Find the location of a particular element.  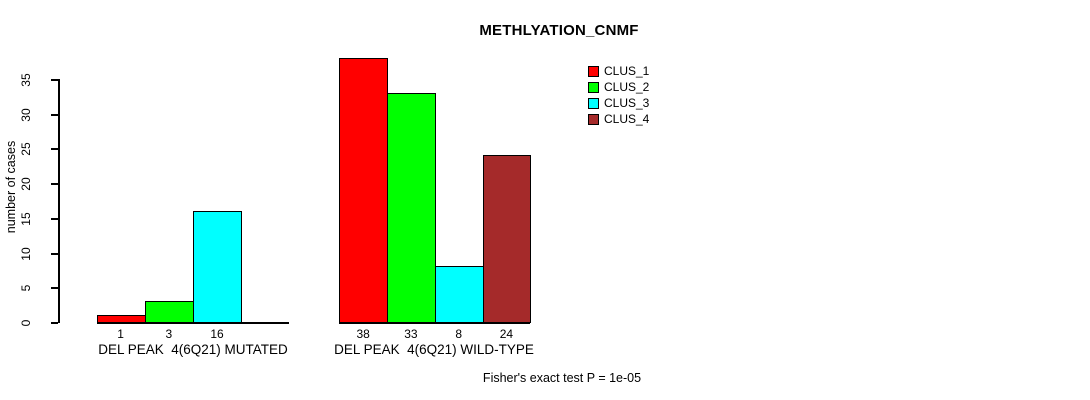

y-tick-label: 15 is located at coordinates (26, 219).